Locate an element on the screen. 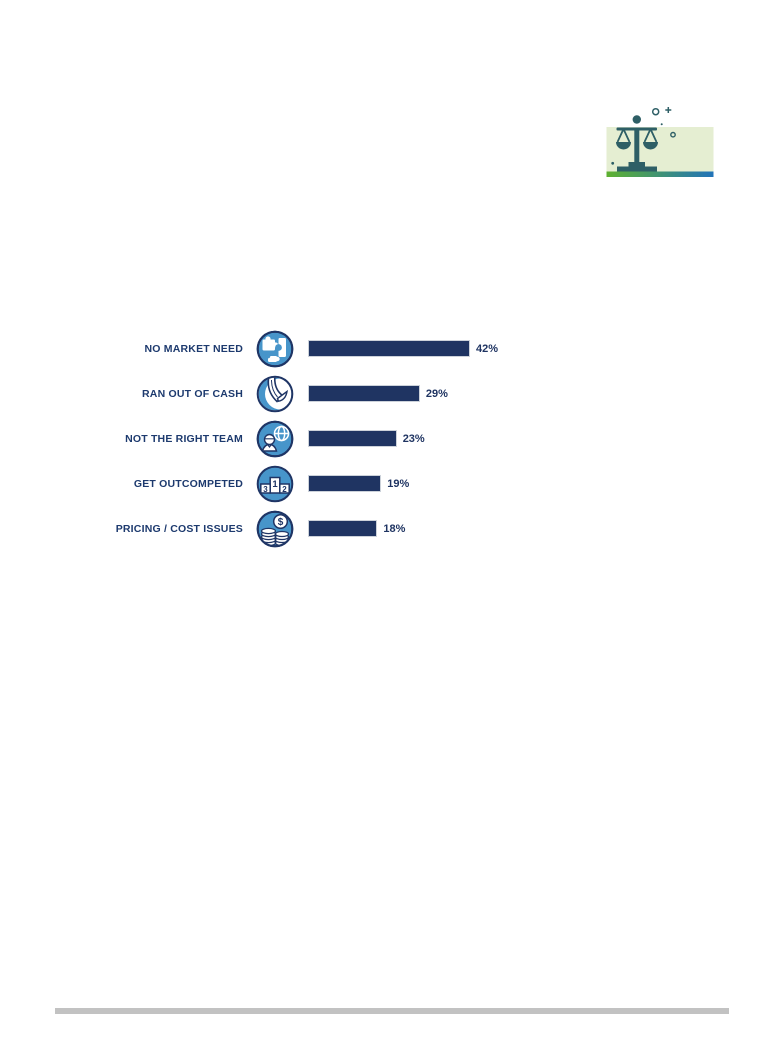 The image size is (765, 1063). category-label: PRICING / COST ISSUES is located at coordinates (179, 529).